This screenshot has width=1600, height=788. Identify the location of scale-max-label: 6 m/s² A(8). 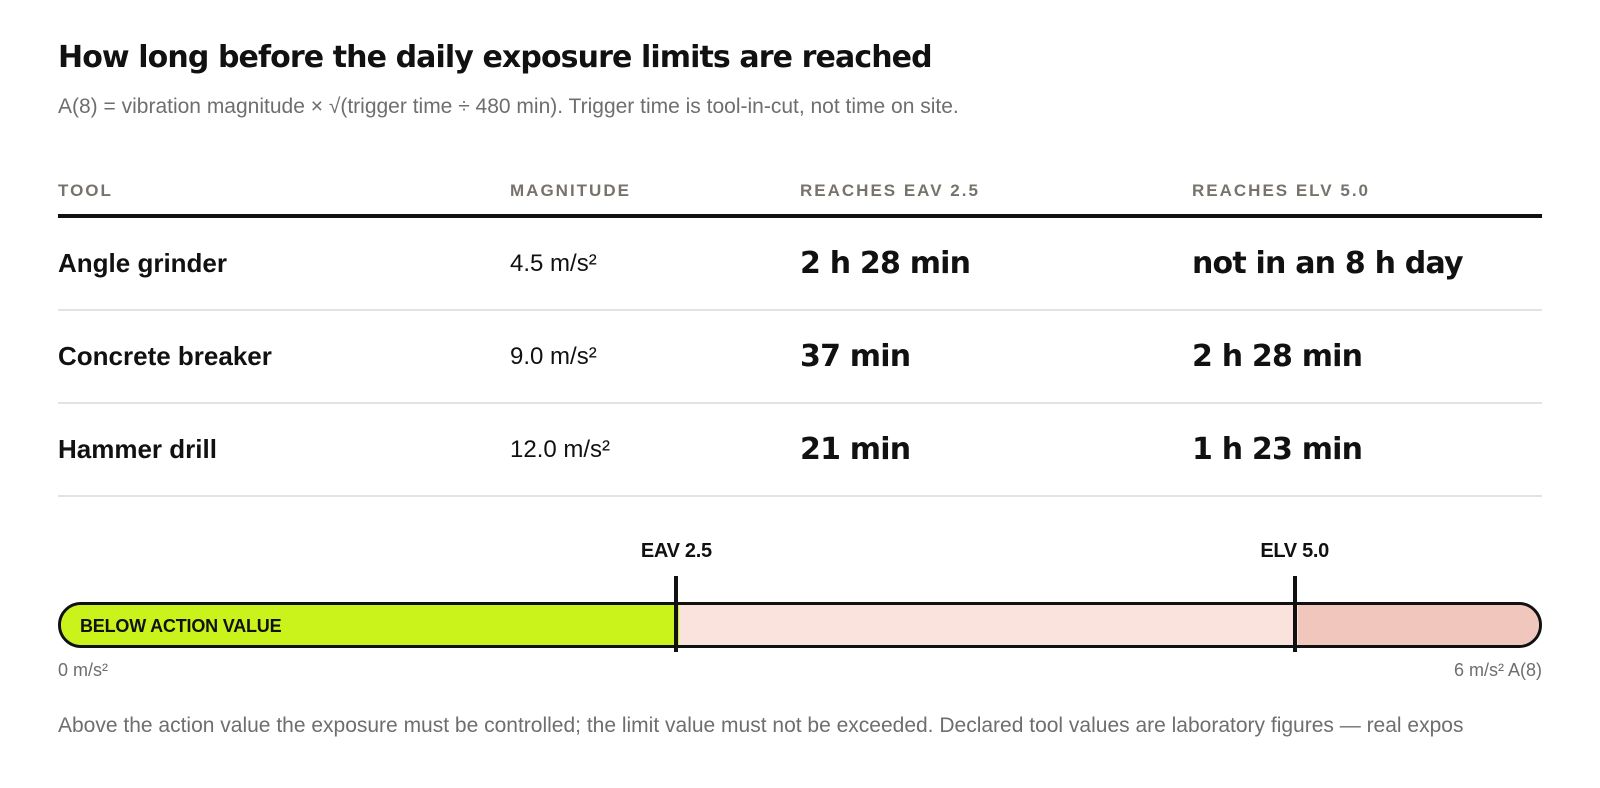
(1497, 670).